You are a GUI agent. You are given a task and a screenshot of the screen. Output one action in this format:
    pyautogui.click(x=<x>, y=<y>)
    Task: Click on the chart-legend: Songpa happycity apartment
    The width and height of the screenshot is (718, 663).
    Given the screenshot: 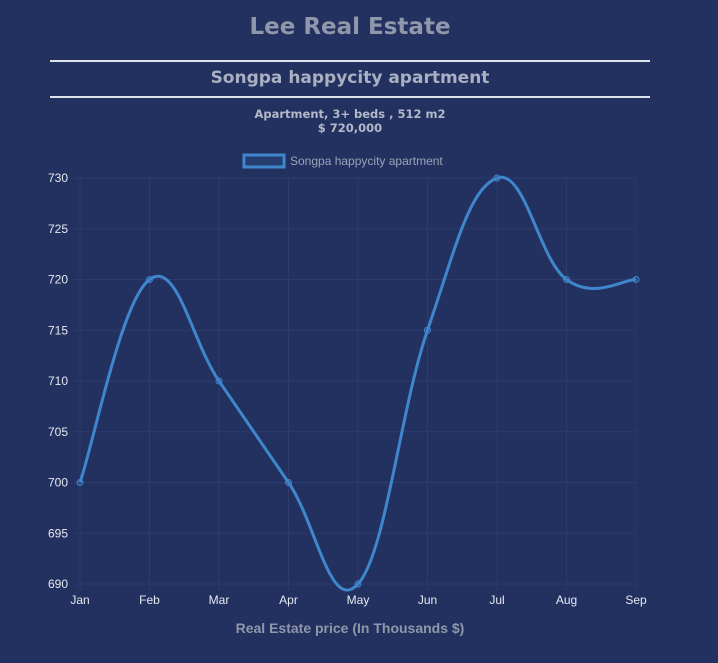 What is the action you would take?
    pyautogui.click(x=342, y=161)
    